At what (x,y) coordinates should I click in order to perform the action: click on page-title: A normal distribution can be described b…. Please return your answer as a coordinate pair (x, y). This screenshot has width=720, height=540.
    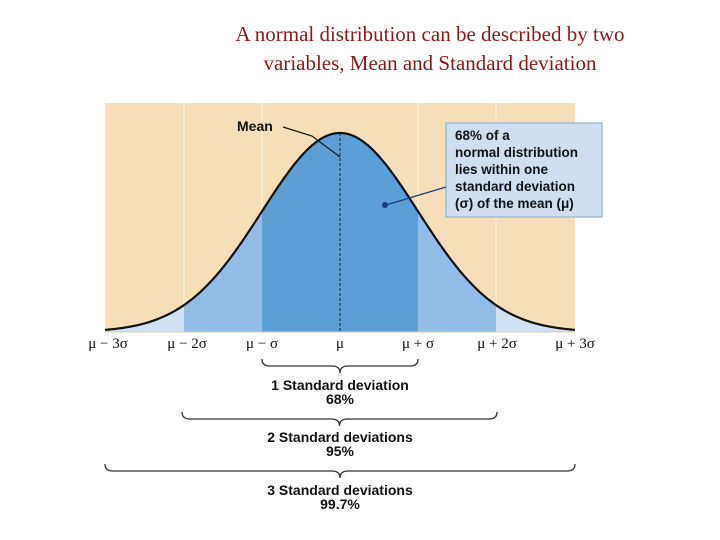
    Looking at the image, I should click on (430, 49).